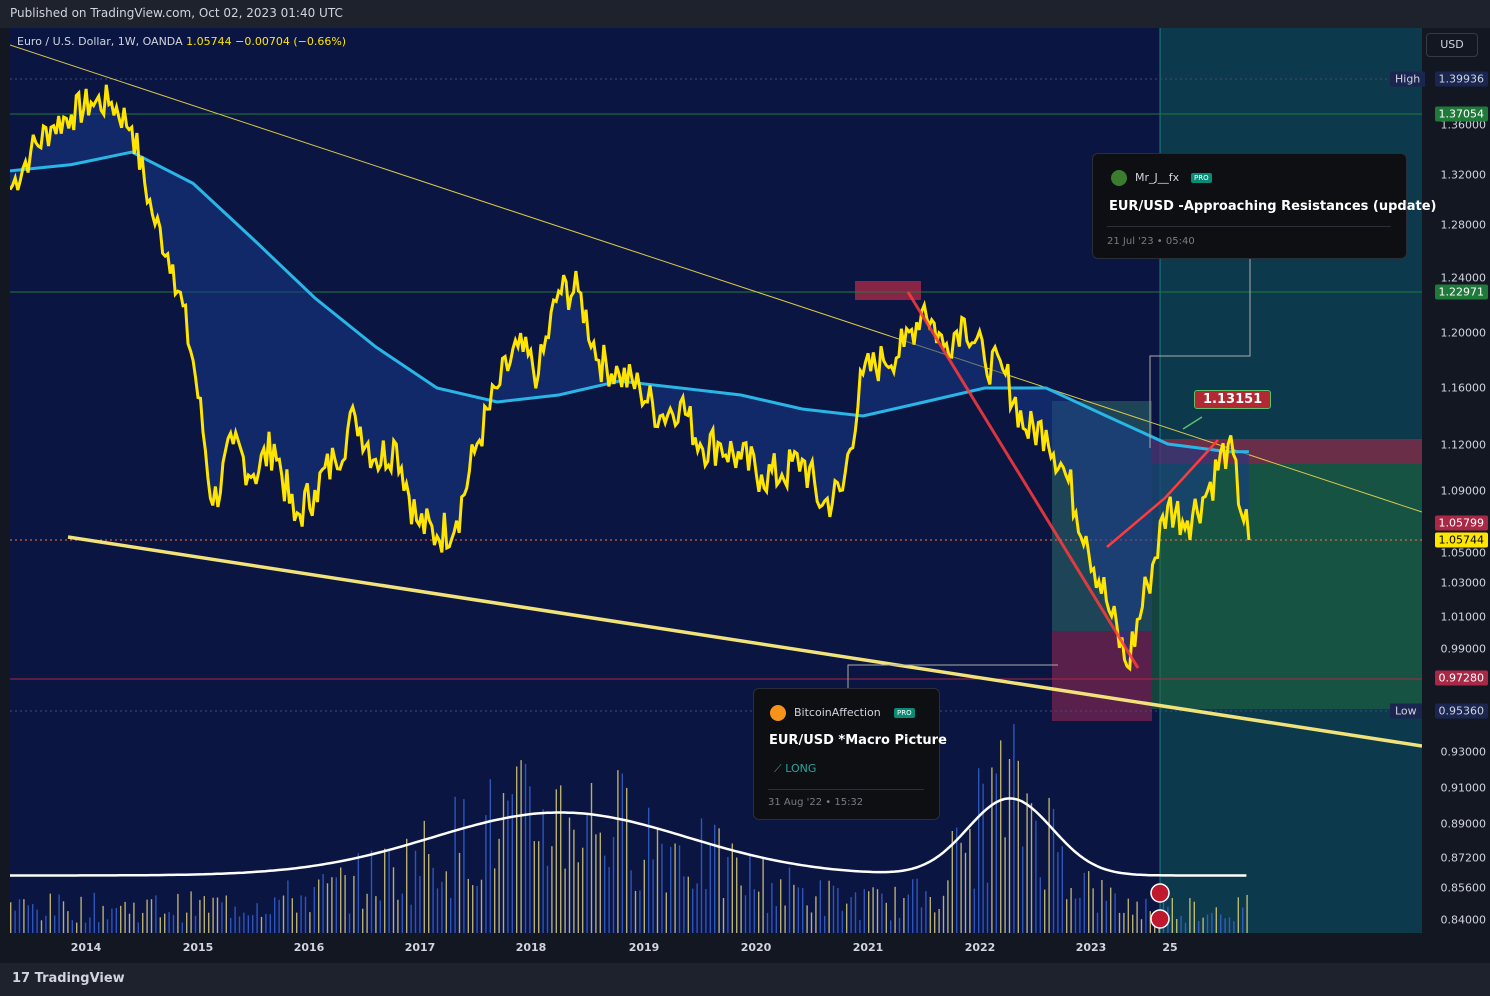 This screenshot has width=1490, height=996. Describe the element at coordinates (1463, 649) in the screenshot. I see `price-tick: 0.99000` at that location.